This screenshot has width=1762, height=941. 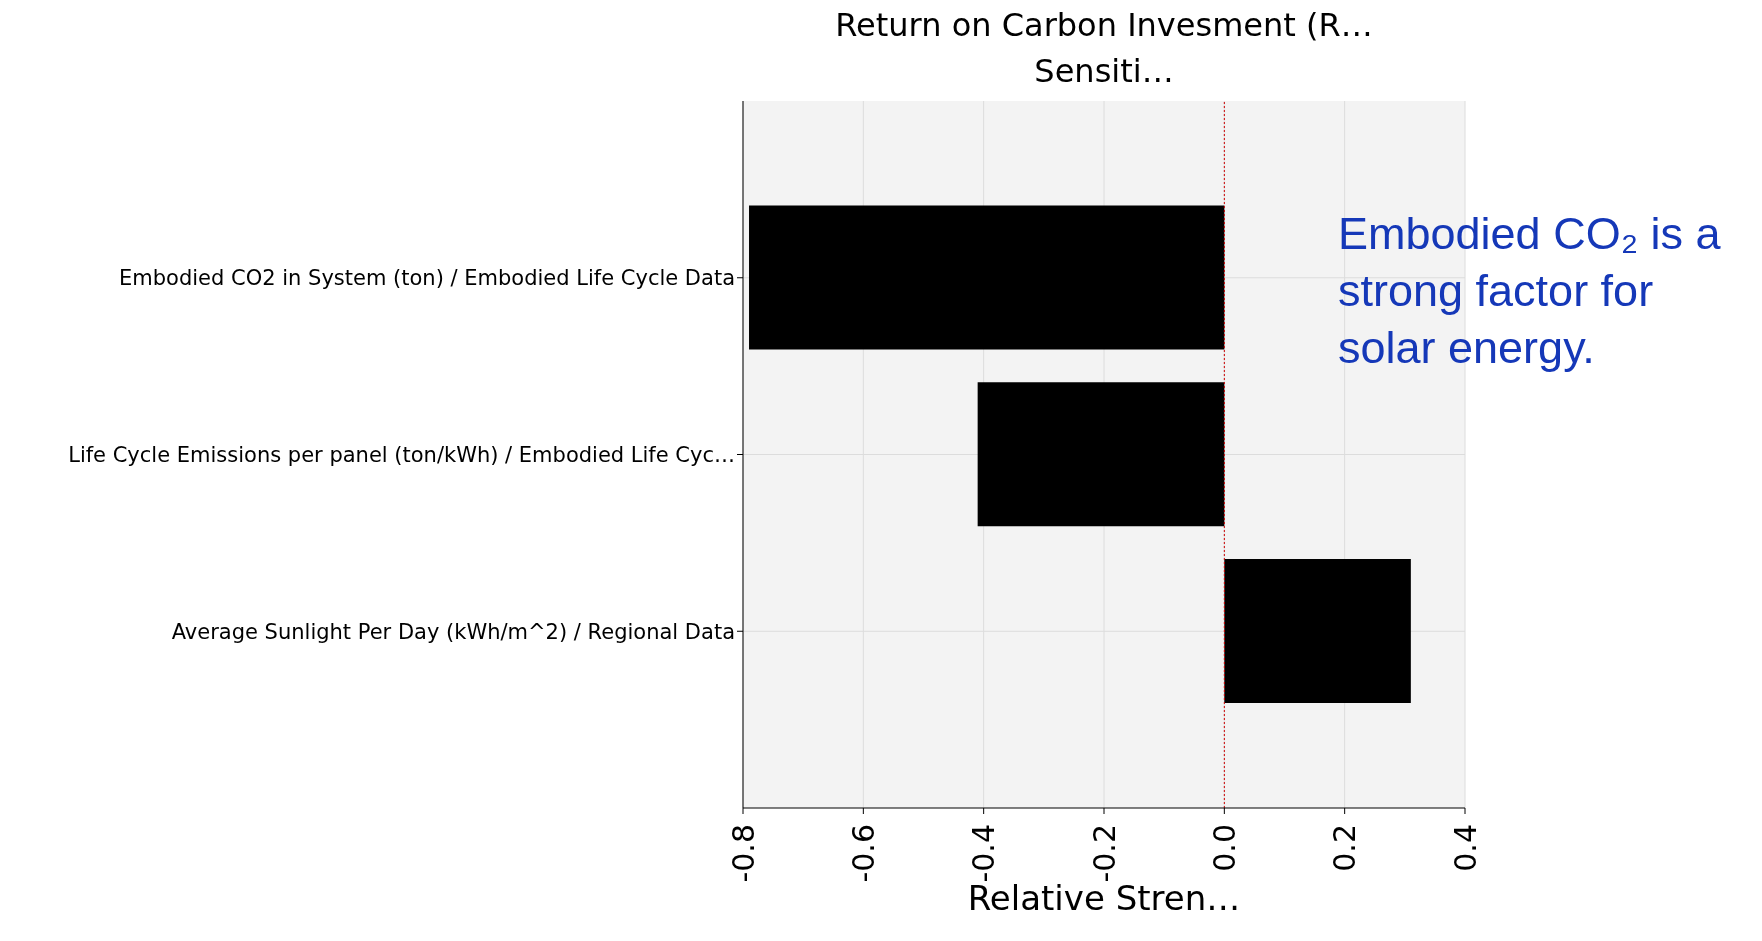 I want to click on annotation: Embodied CO₂ is a strong factor for solar energy., so click(x=1529, y=291).